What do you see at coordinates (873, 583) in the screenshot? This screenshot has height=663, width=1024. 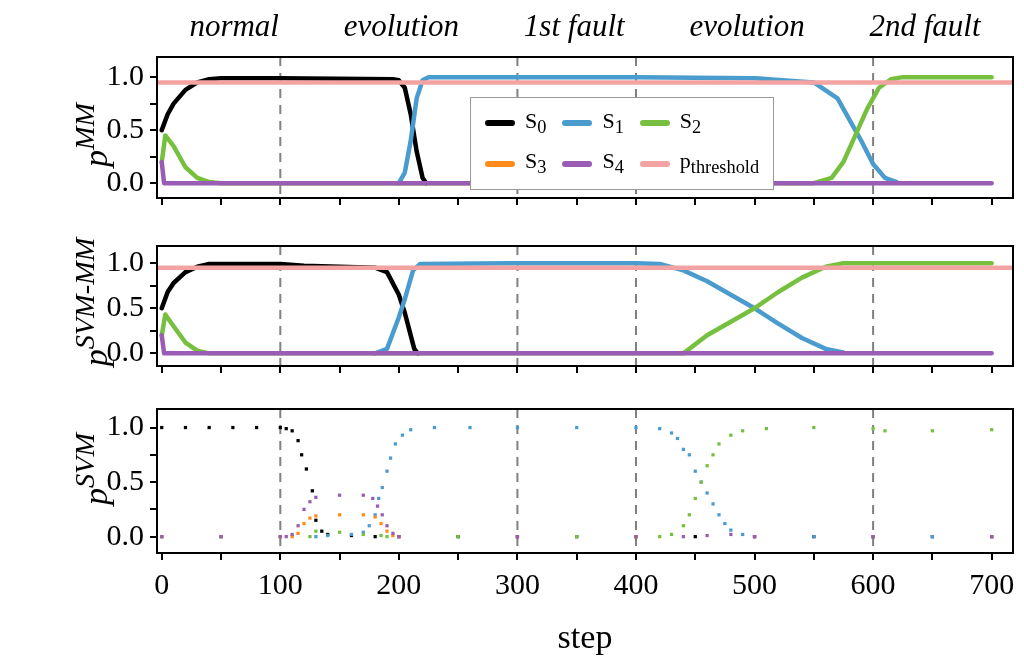 I see `x-tick-label: 600` at bounding box center [873, 583].